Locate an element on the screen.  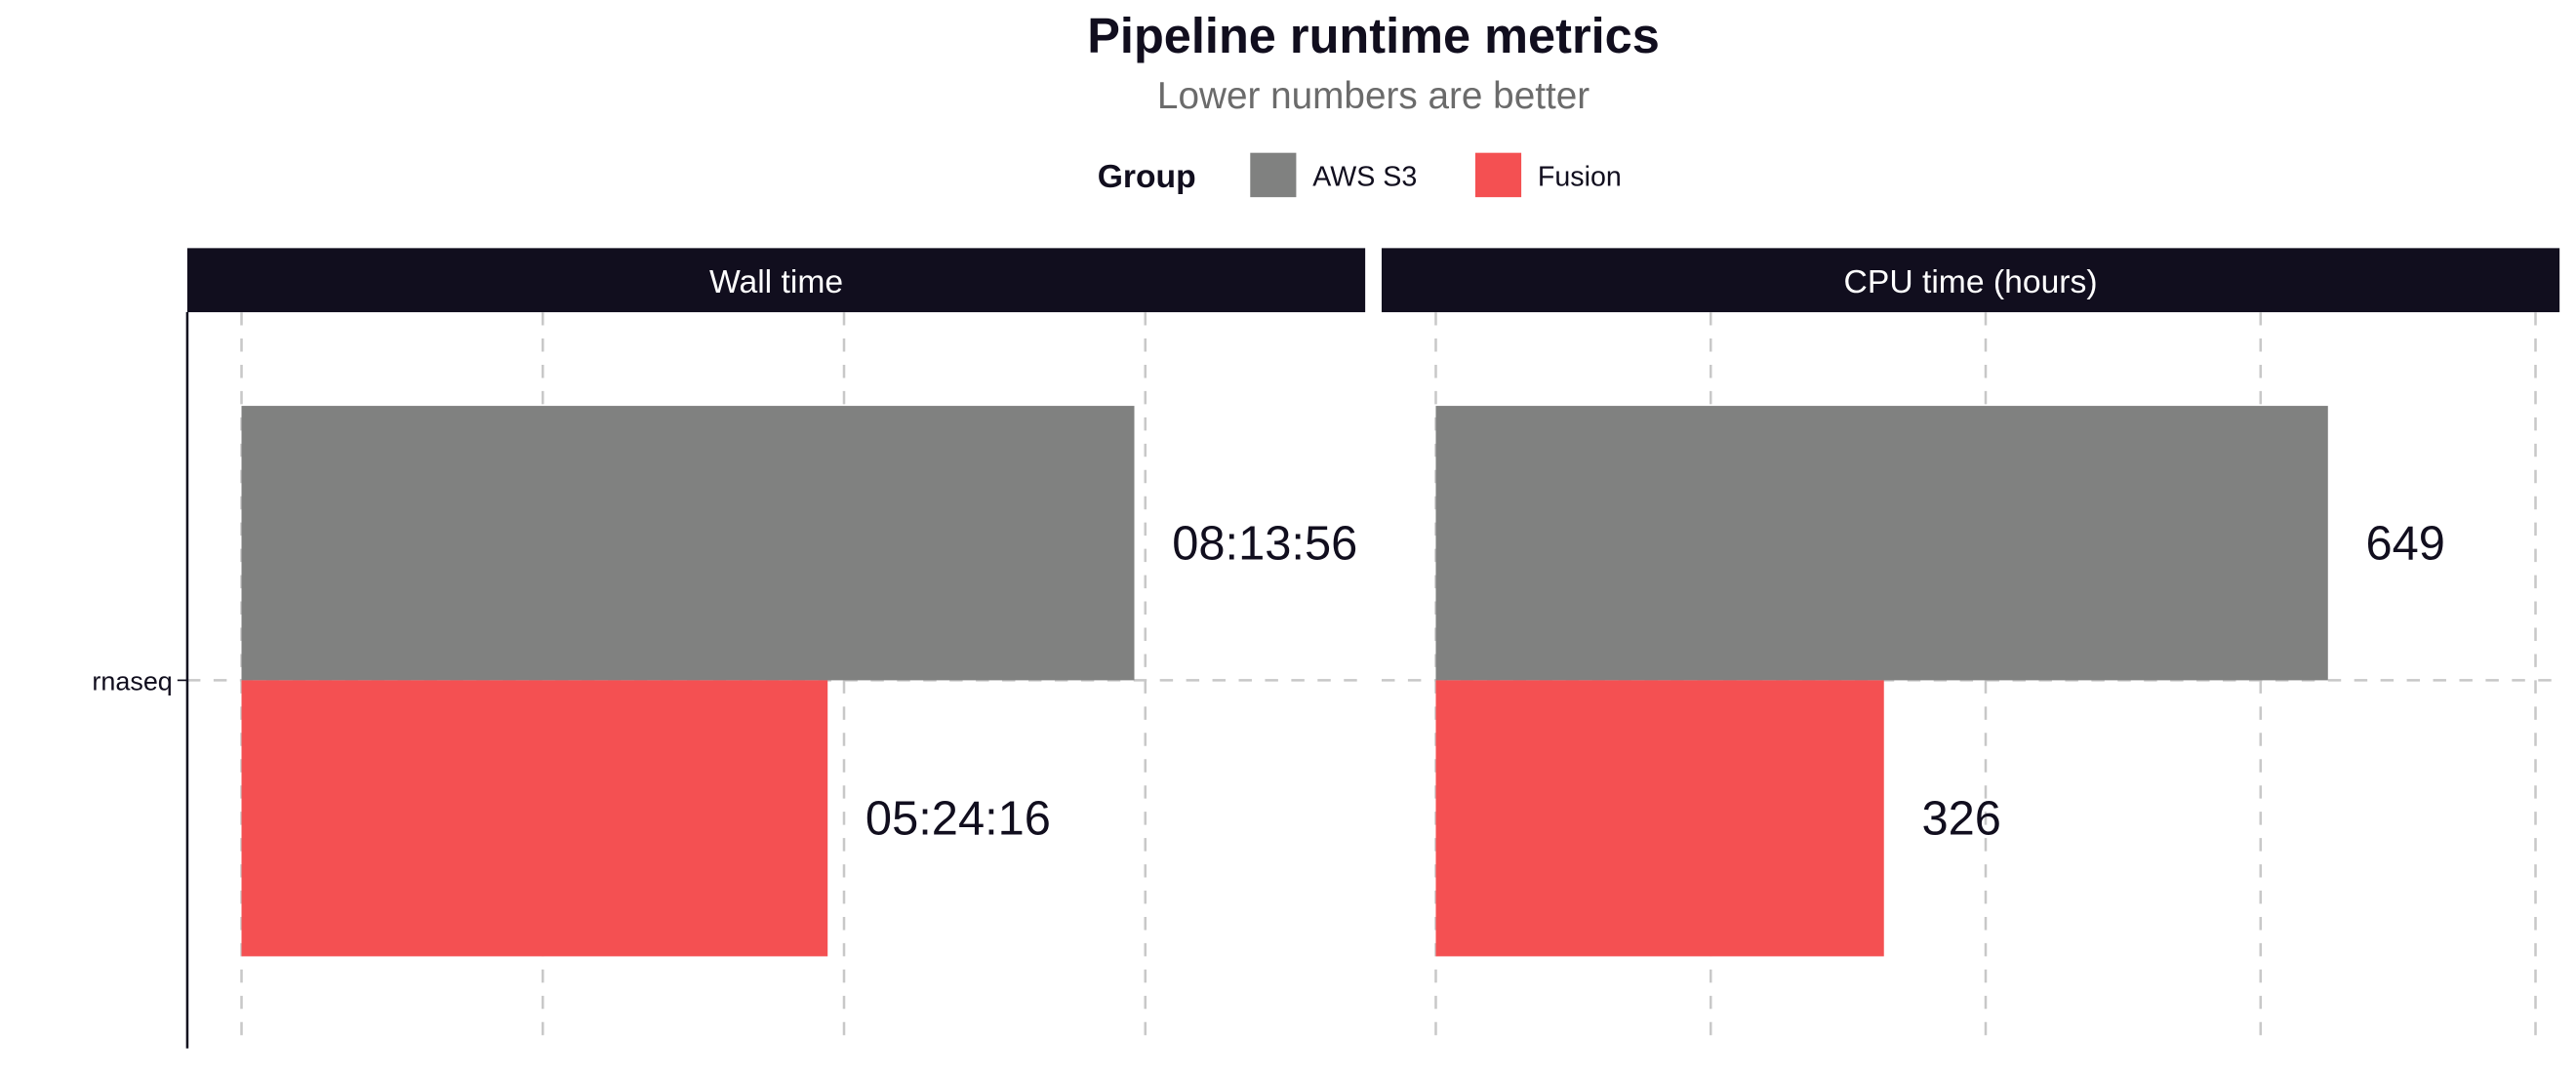
data-label: 326 is located at coordinates (1960, 819).